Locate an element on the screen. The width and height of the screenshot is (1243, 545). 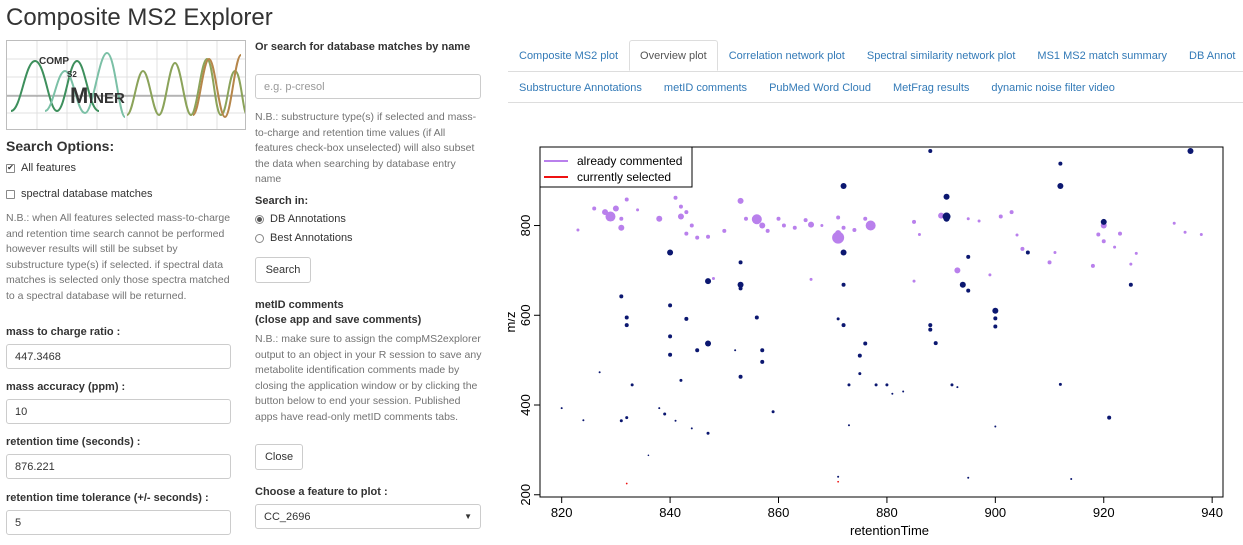
close-button: Close is located at coordinates (279, 457).